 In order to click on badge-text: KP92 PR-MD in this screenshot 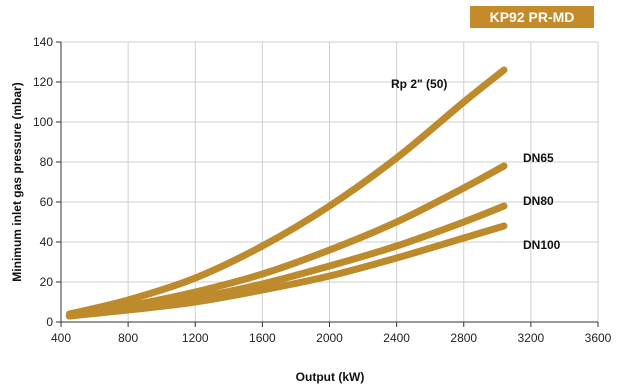, I will do `click(532, 17)`.